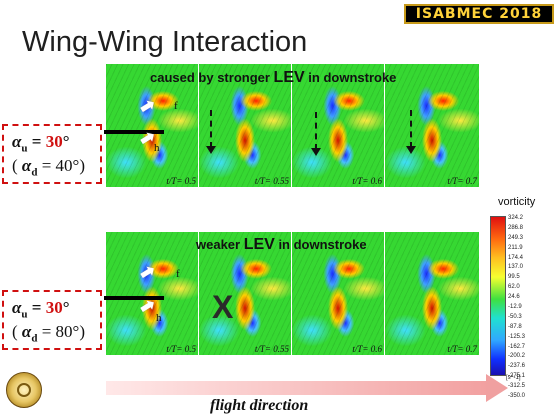 This screenshot has height=419, width=558. I want to click on cfd-panel-bottom-4: t/T= 0.7, so click(432, 293).